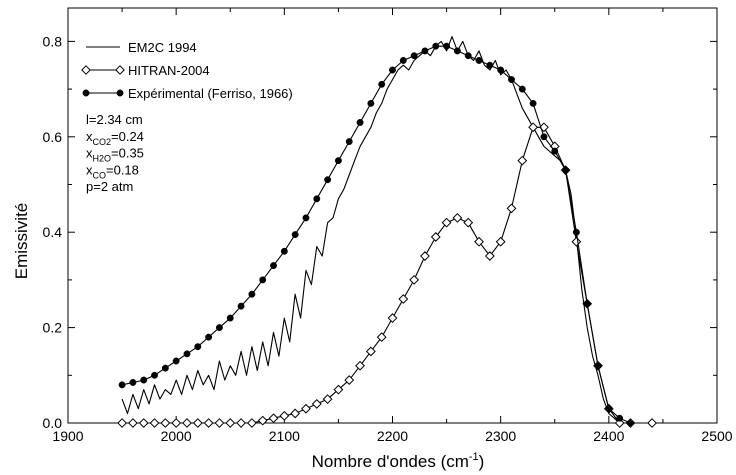 The image size is (736, 475). Describe the element at coordinates (109, 186) in the screenshot. I see `parameter-annotation: p=2 atm` at that location.